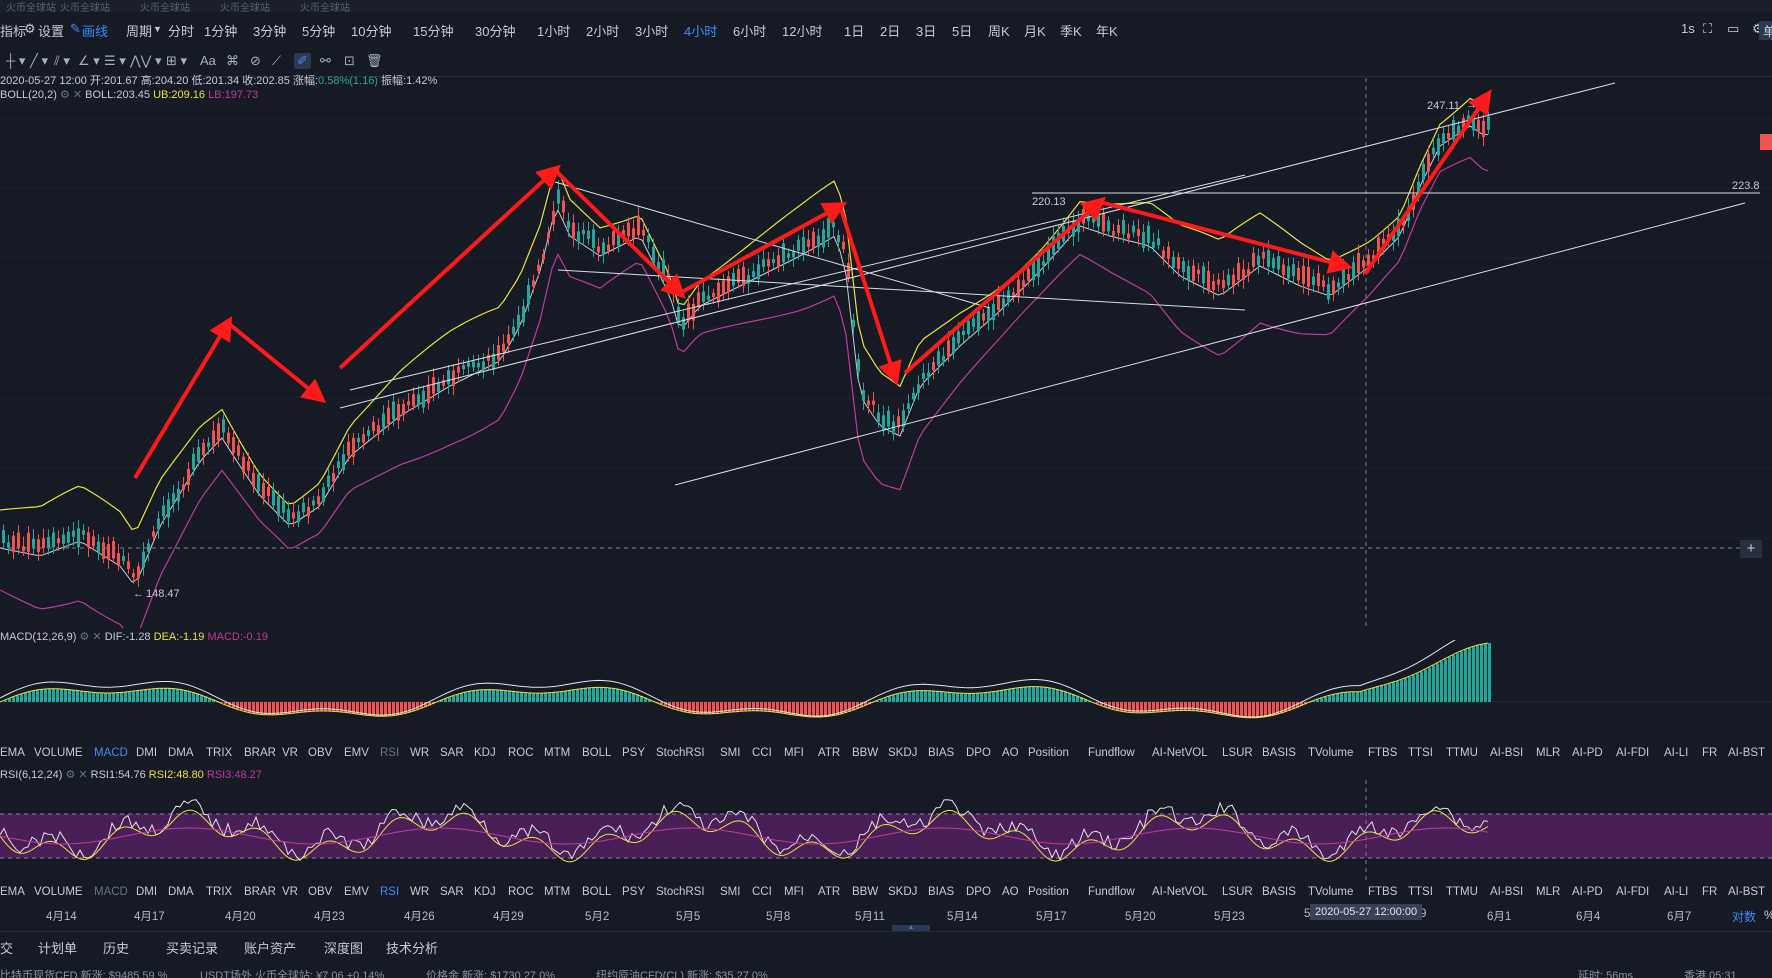 The width and height of the screenshot is (1772, 978). I want to click on indicator-tab-skdj: SKDJ, so click(903, 892).